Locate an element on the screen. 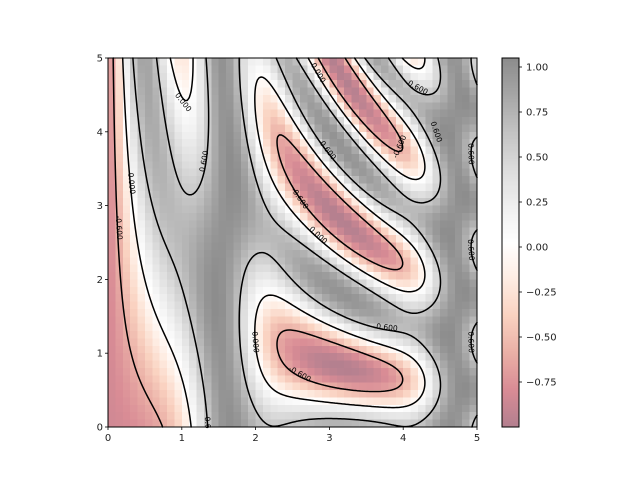 Image resolution: width=640 pixels, height=480 pixels. colorbar-tick-label: 1.00 is located at coordinates (537, 68).